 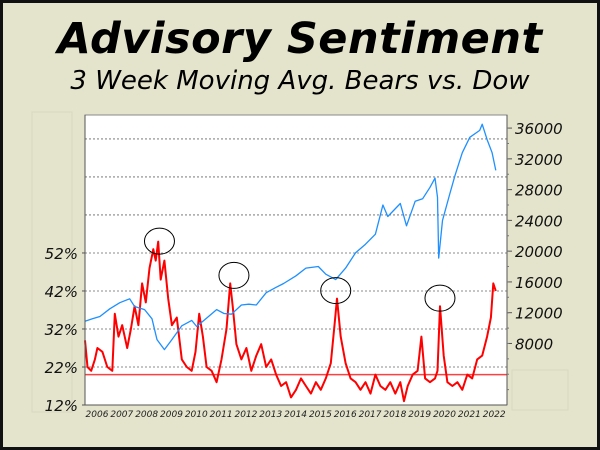 What do you see at coordinates (320, 415) in the screenshot?
I see `x-tick-label: 2015` at bounding box center [320, 415].